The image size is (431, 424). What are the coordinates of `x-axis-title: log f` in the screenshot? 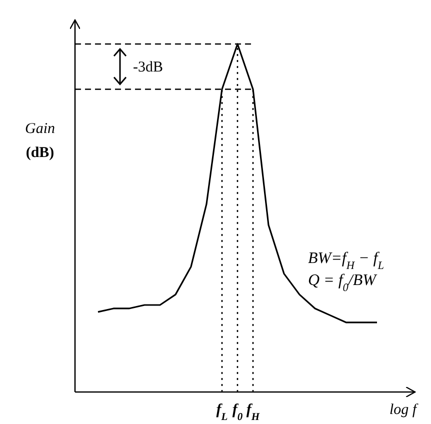 It's located at (403, 410).